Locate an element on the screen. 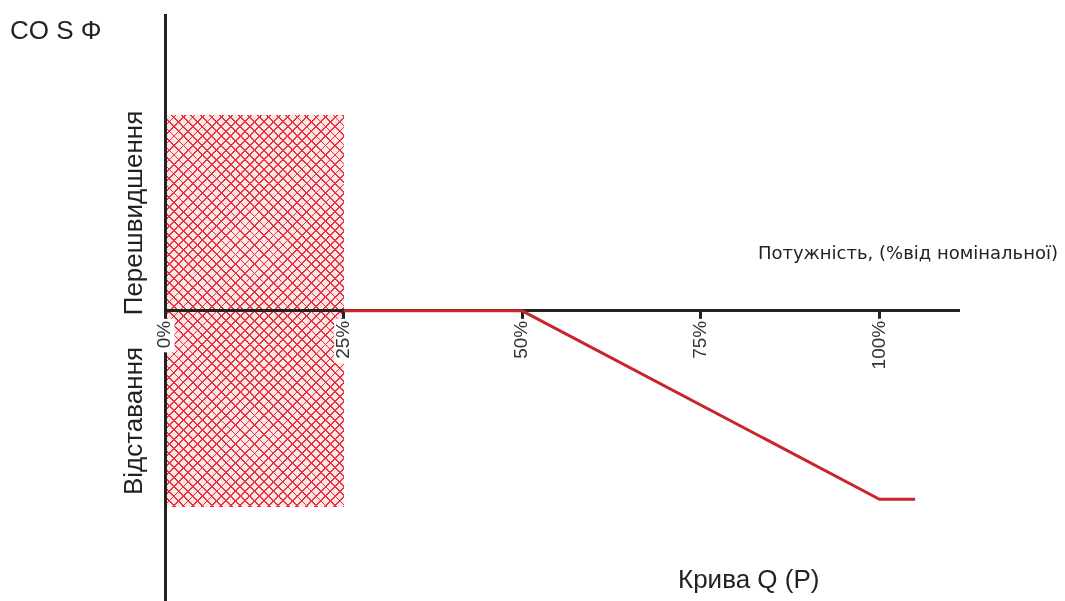  text: Відставання is located at coordinates (133, 420).